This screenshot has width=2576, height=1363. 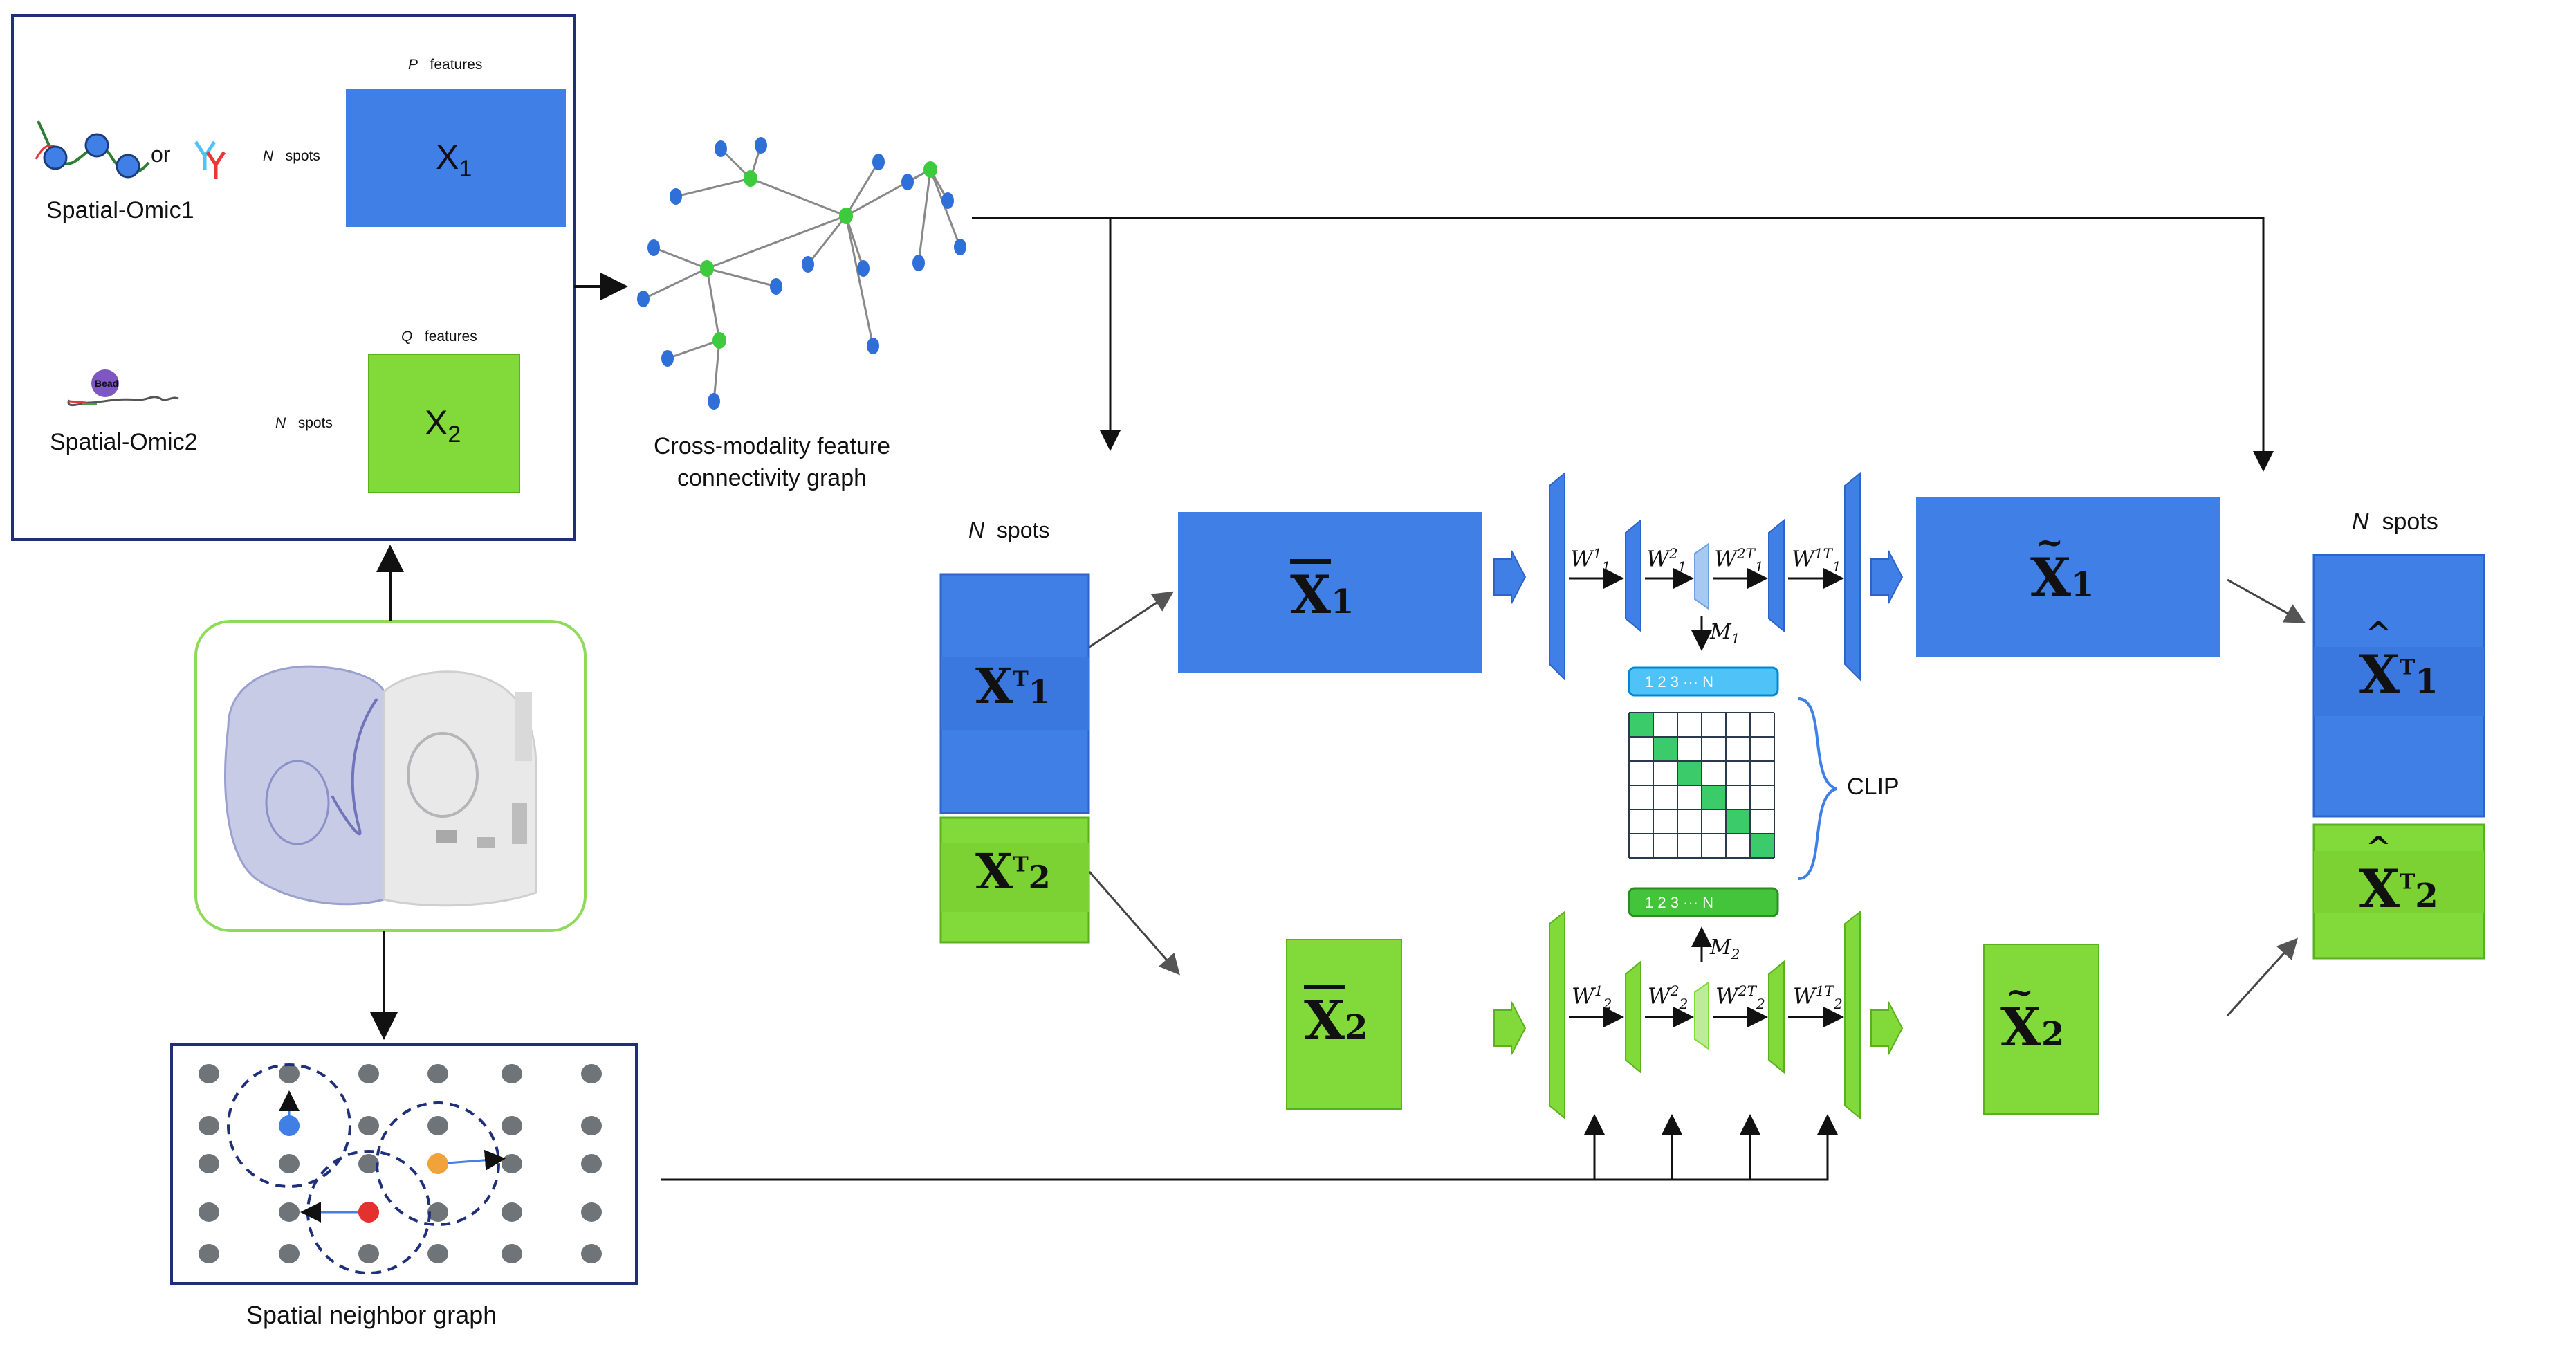 What do you see at coordinates (1668, 997) in the screenshot?
I see `w2-label-2: W22` at bounding box center [1668, 997].